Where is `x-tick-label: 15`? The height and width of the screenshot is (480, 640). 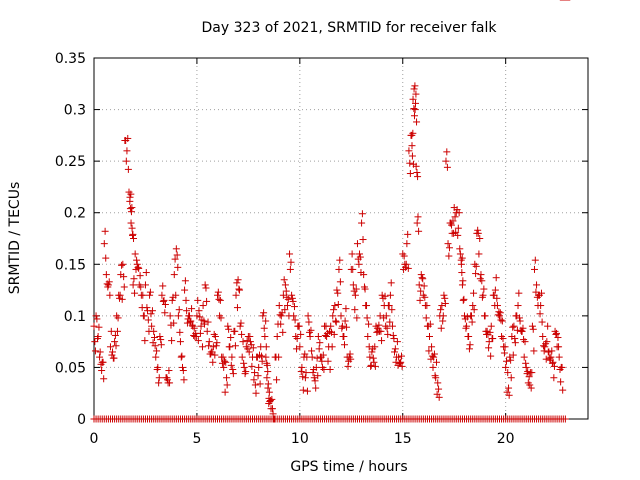
x-tick-label: 15 is located at coordinates (403, 439).